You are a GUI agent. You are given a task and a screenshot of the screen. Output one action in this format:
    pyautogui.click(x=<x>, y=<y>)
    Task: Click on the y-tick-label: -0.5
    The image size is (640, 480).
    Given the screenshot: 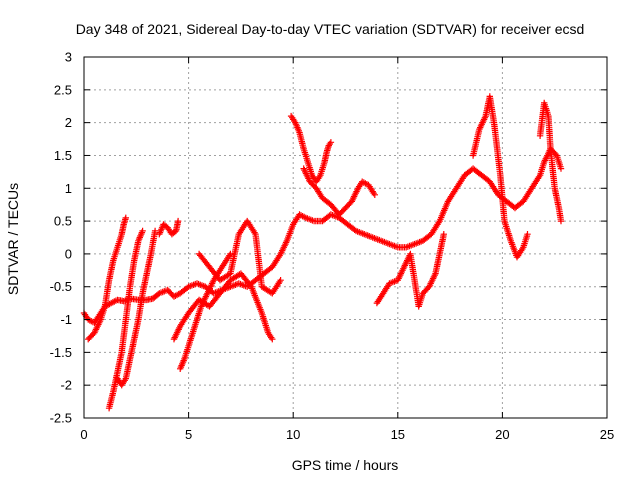 What is the action you would take?
    pyautogui.click(x=61, y=286)
    